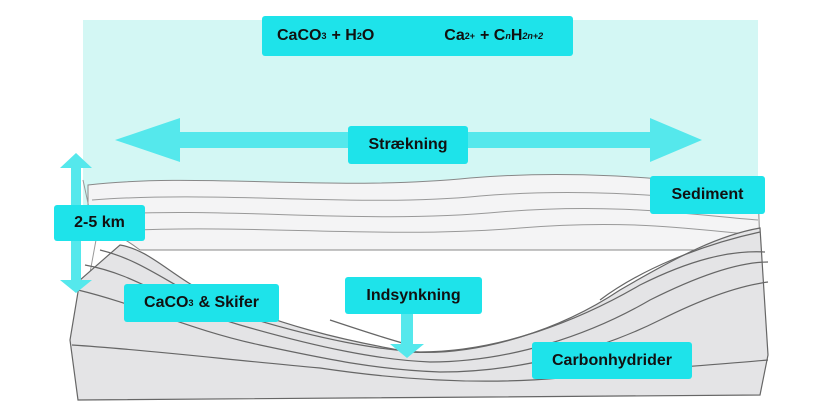  Describe the element at coordinates (680, 266) in the screenshot. I see `basin-layer-line` at that location.